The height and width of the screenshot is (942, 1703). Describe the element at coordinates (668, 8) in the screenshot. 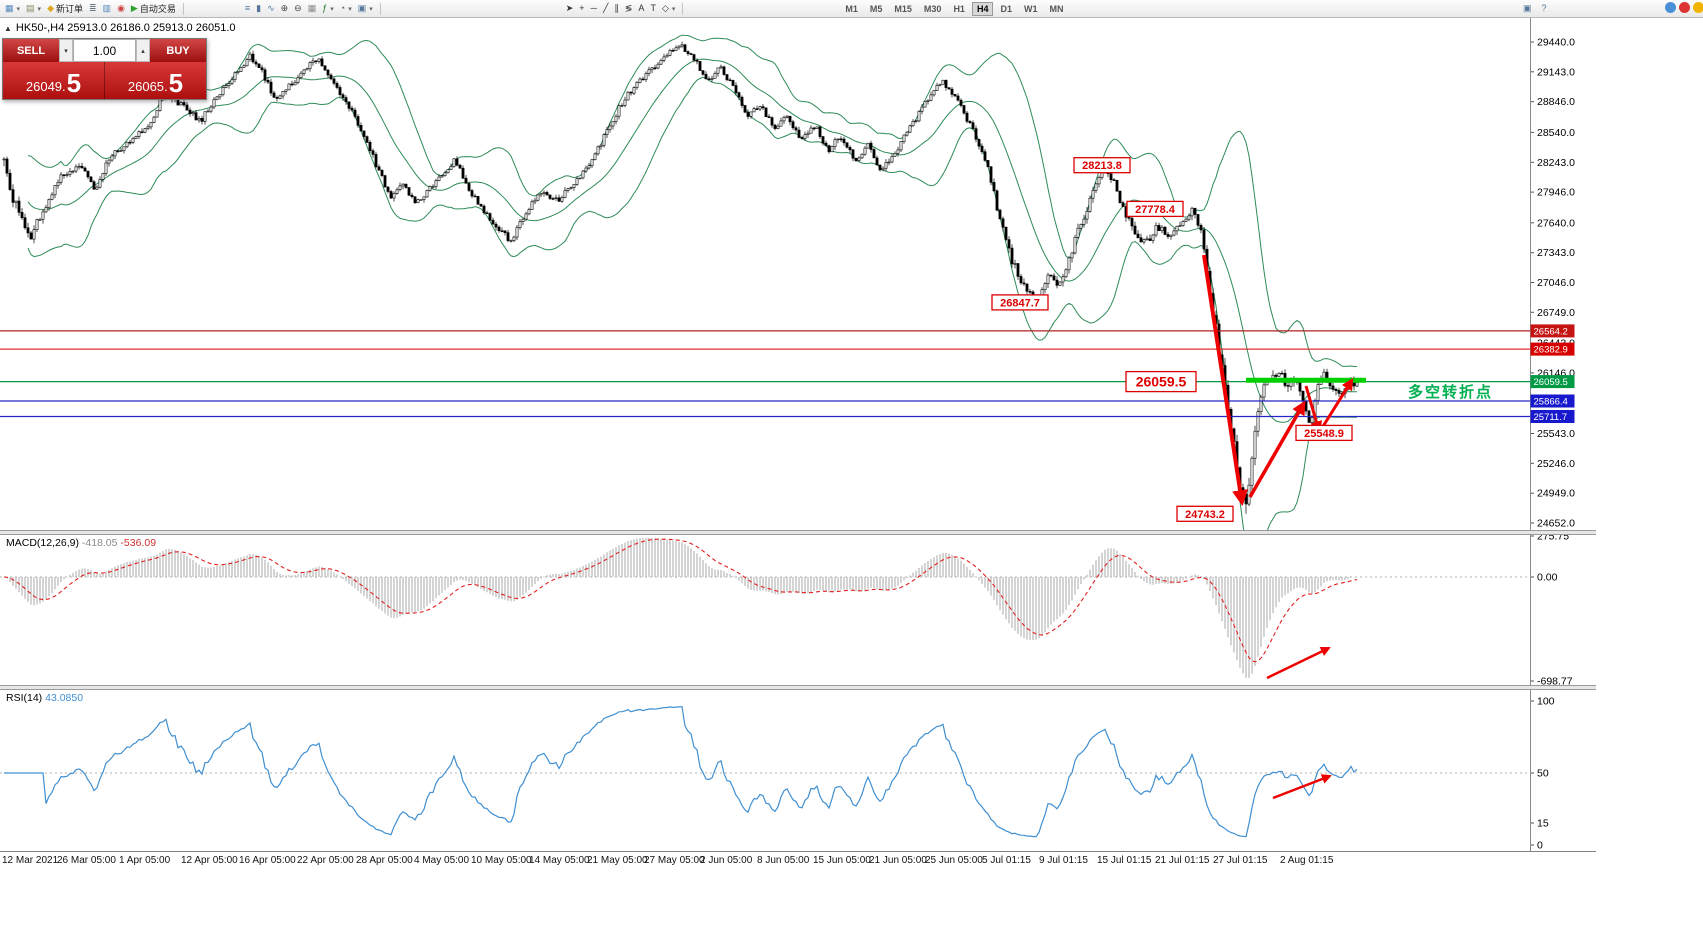

I see `objects-button: ◇ ▾` at that location.